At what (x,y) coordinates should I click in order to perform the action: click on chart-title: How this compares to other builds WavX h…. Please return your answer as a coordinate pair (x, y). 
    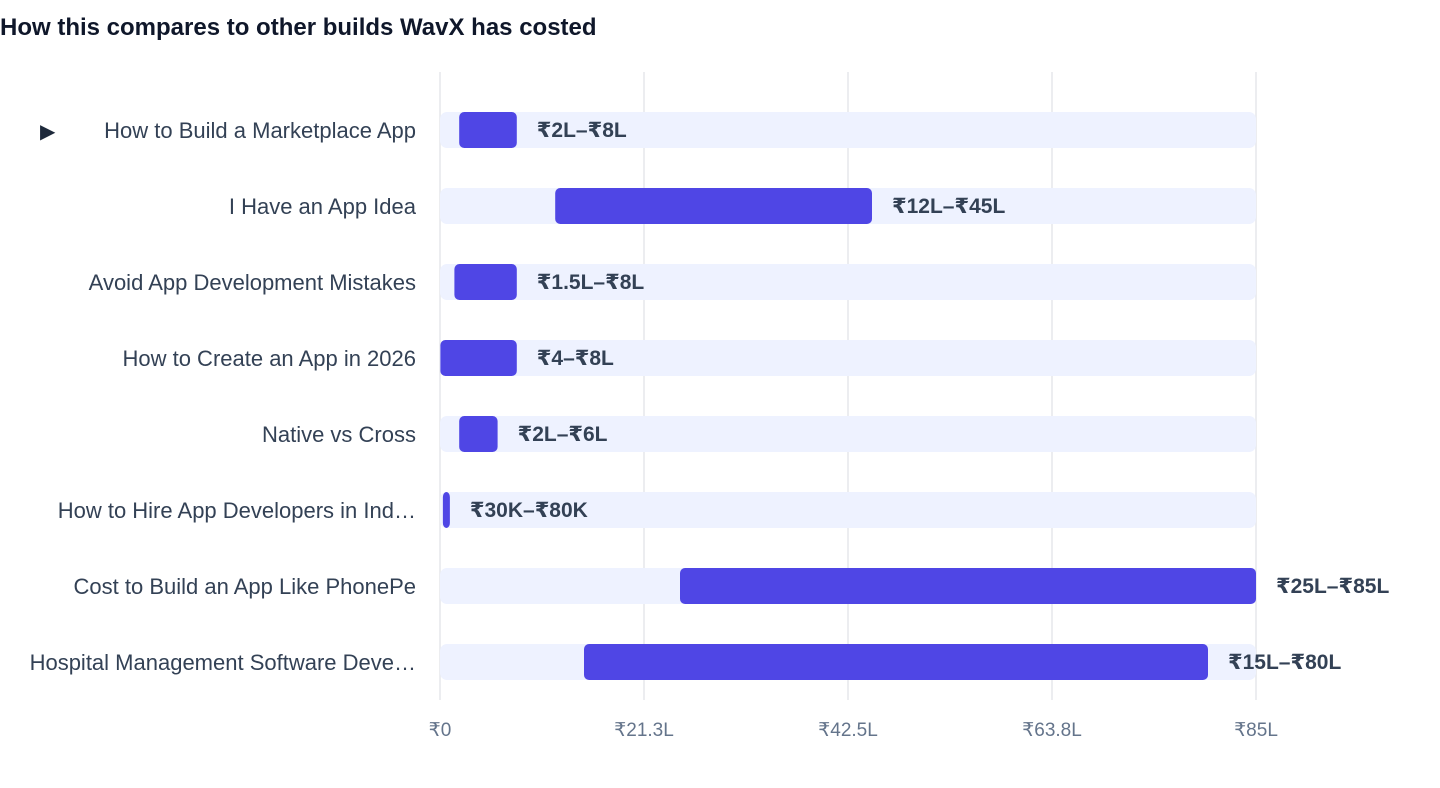
    Looking at the image, I should click on (298, 27).